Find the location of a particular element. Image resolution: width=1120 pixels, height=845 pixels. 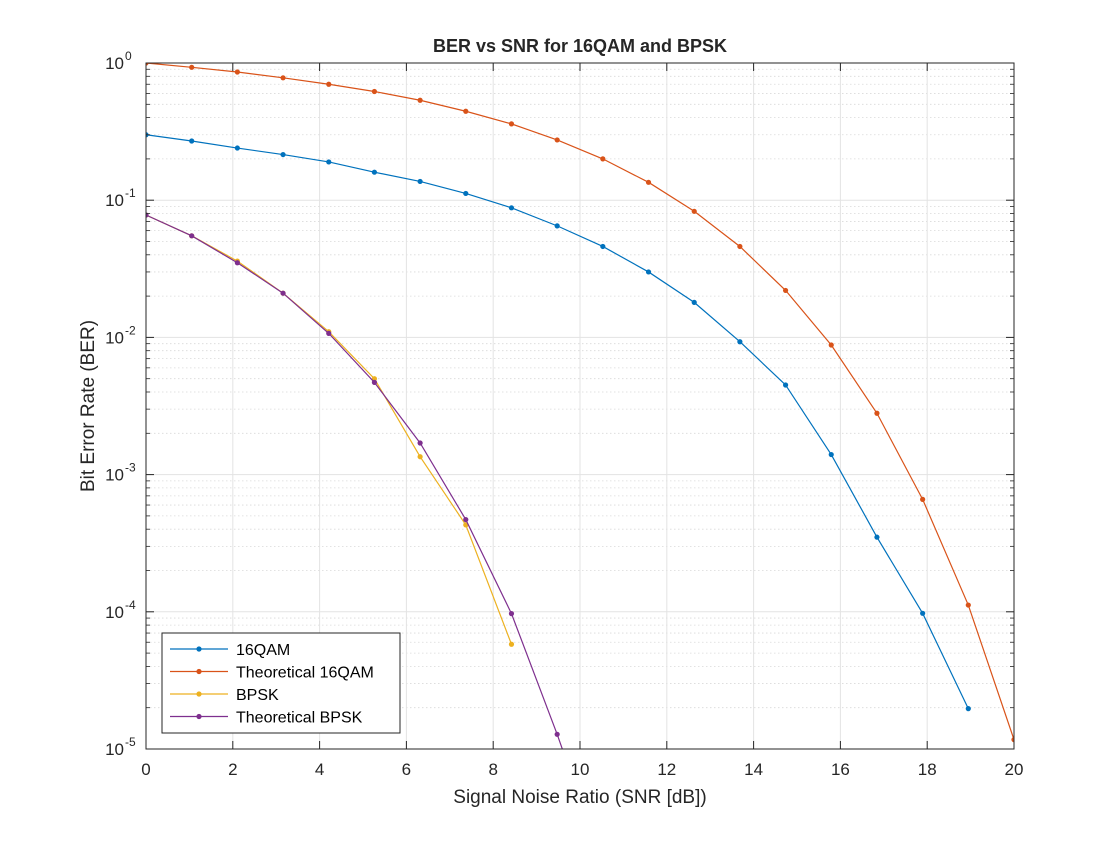

y-tick-label: 10 -3 is located at coordinates (120, 473).